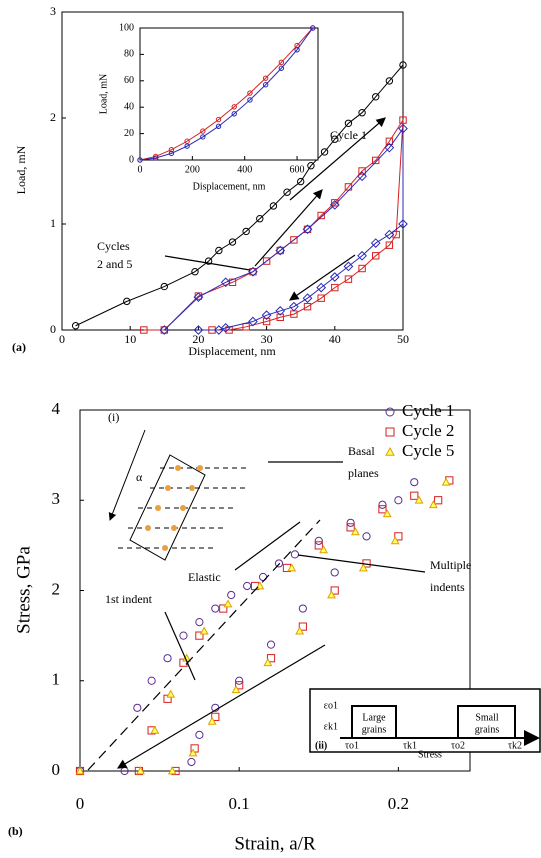  Describe the element at coordinates (229, 94) in the screenshot. I see `plot-frame` at that location.